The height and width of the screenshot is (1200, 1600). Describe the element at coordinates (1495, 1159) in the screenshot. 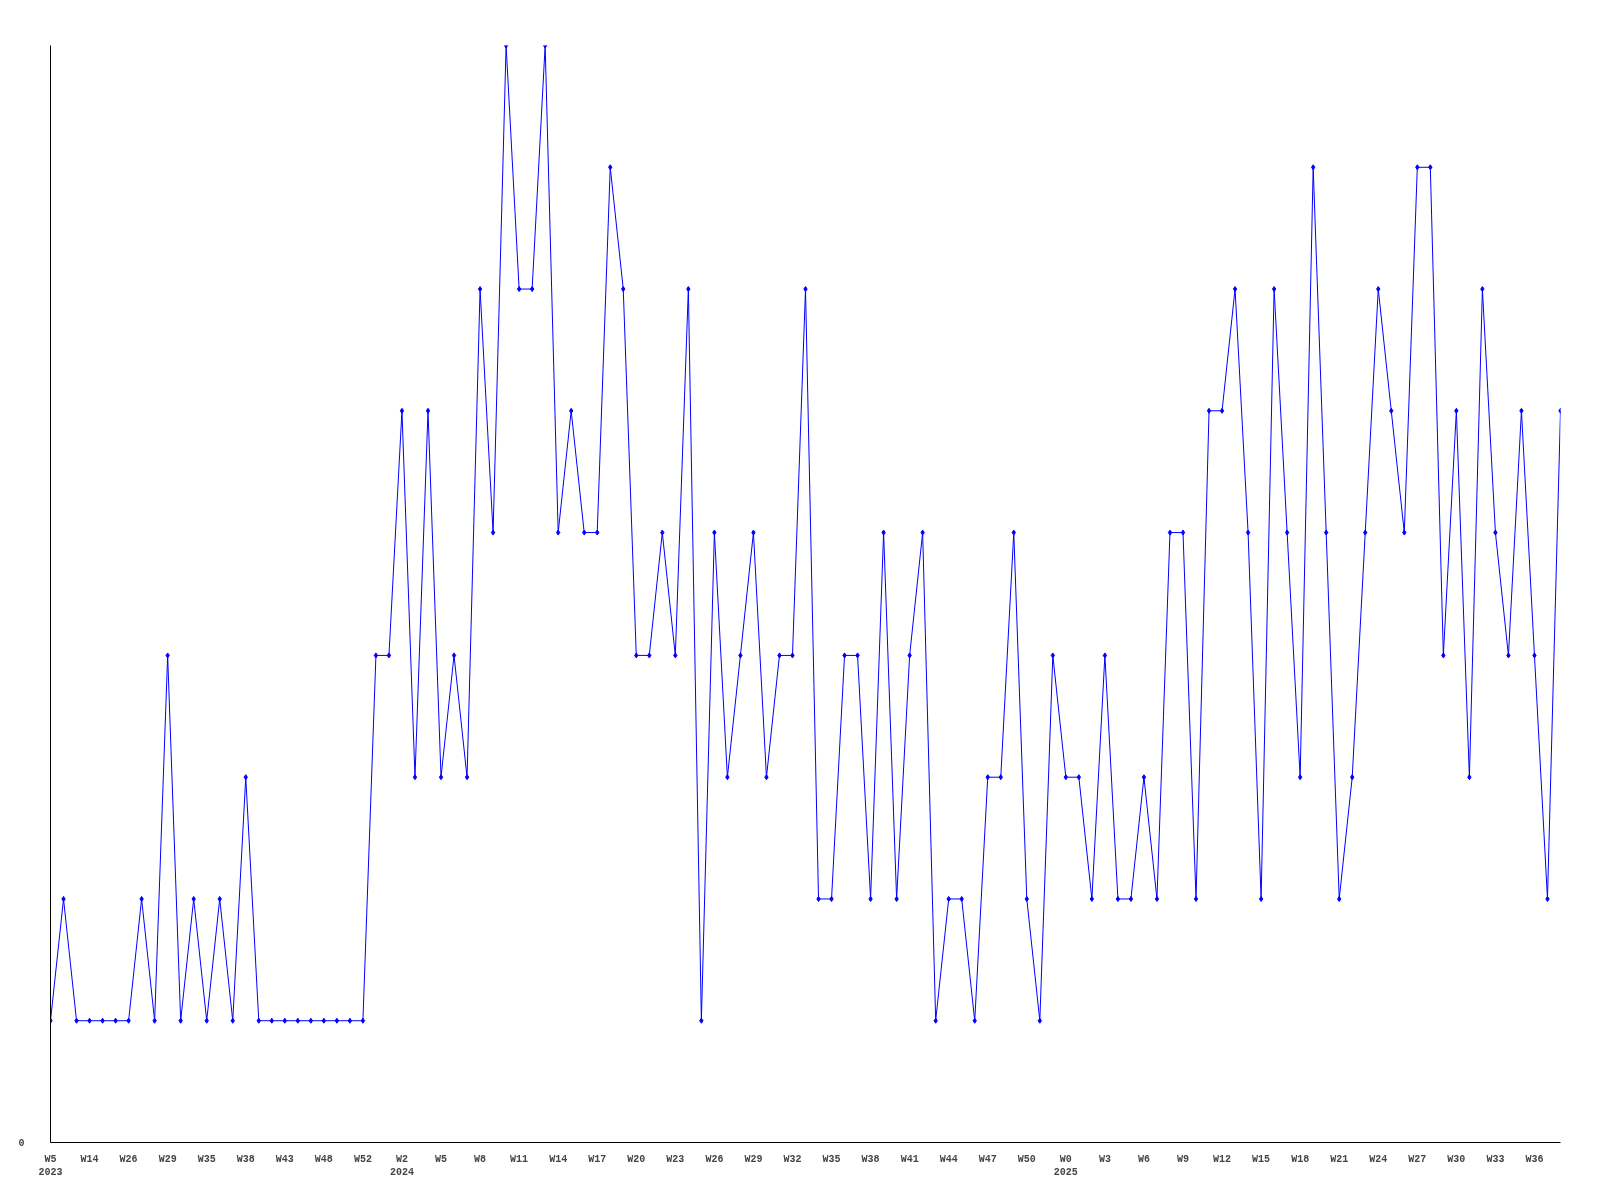

I see `x-tick-label: W33` at that location.